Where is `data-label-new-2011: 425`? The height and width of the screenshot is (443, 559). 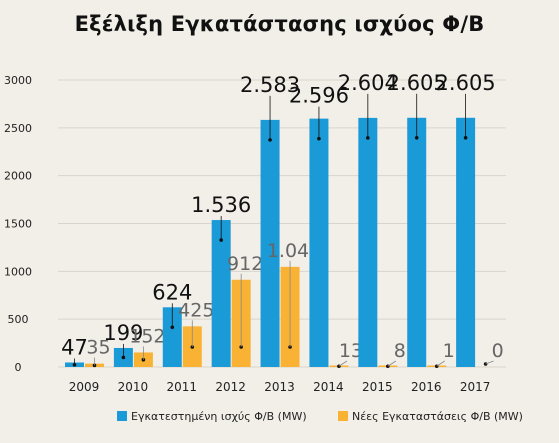
data-label-new-2011: 425 is located at coordinates (196, 310).